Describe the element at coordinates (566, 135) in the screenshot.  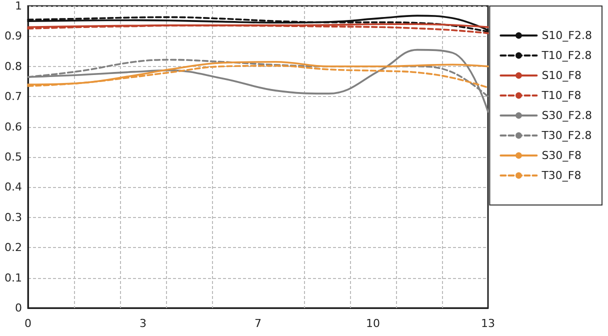
I see `legend-label: T30_F2.8` at that location.